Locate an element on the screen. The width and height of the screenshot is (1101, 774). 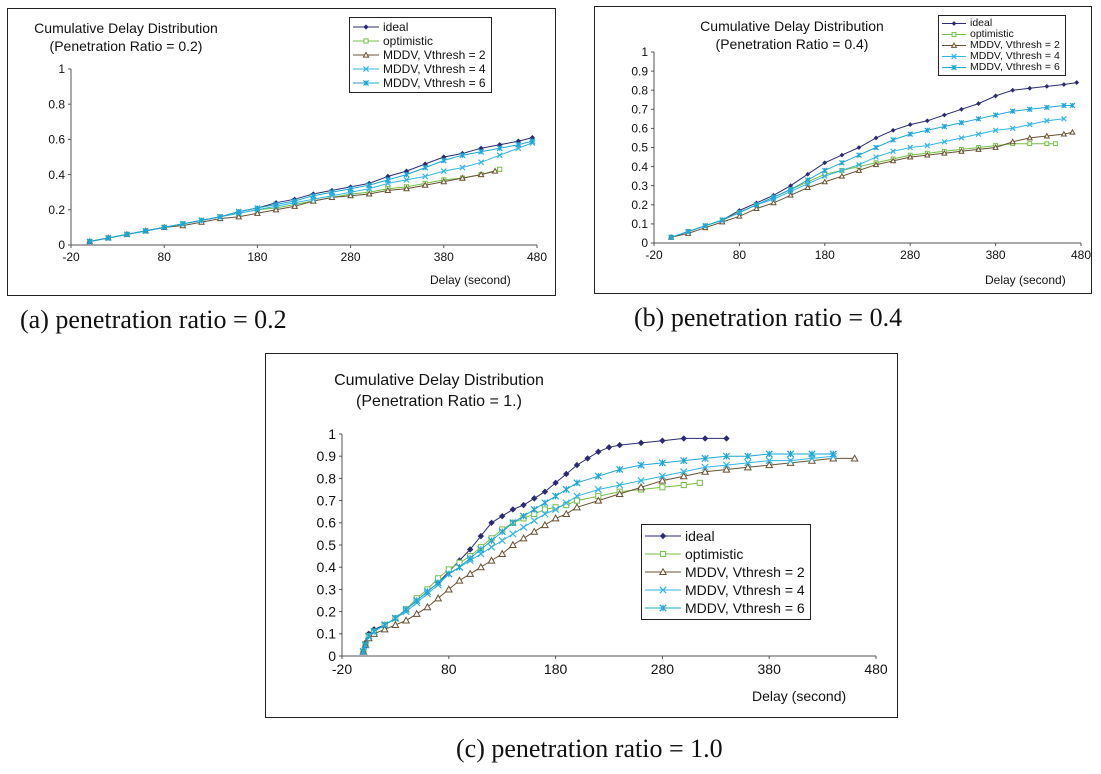
x-tick-label: 280 is located at coordinates (910, 255).